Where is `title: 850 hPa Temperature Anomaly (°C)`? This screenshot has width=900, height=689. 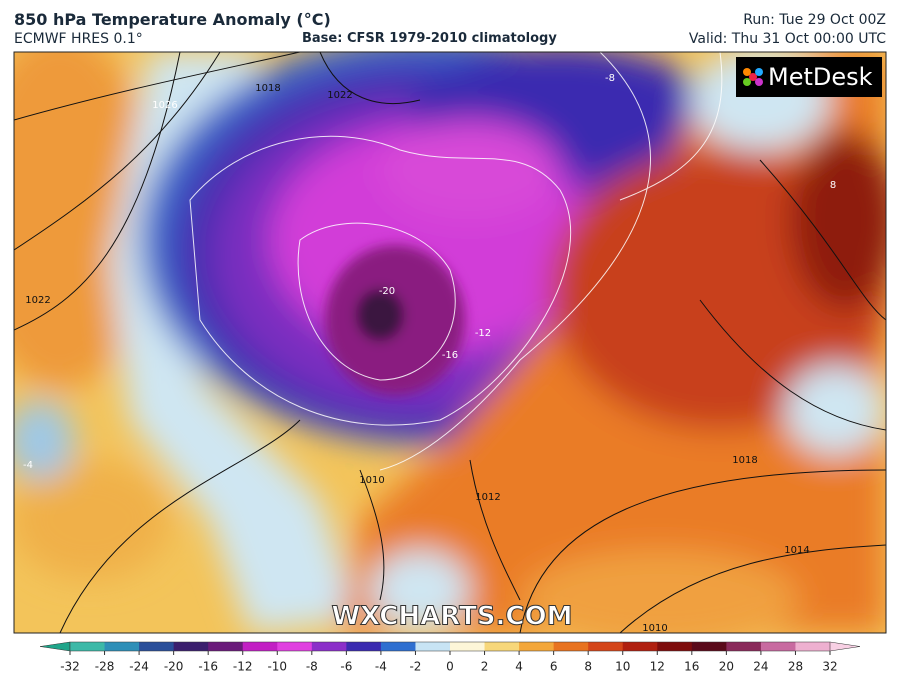
title: 850 hPa Temperature Anomaly (°C) is located at coordinates (172, 19).